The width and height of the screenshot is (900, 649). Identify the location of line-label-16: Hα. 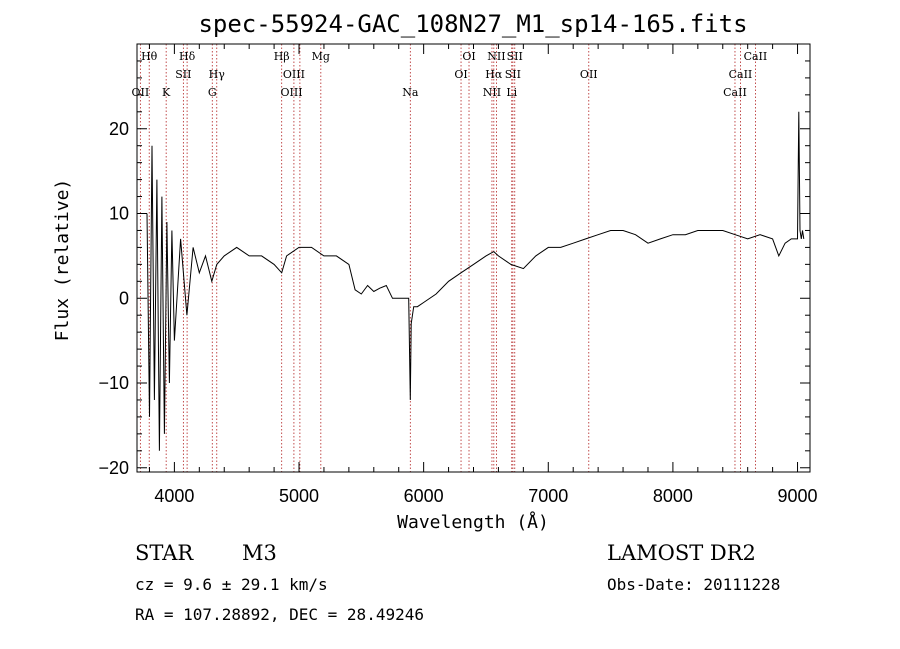
(494, 74).